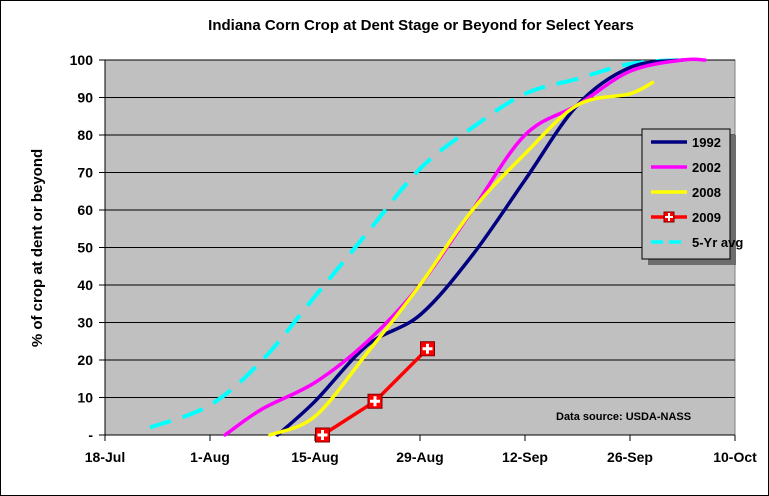 The height and width of the screenshot is (496, 769). What do you see at coordinates (706, 192) in the screenshot?
I see `legend-label: 2008` at bounding box center [706, 192].